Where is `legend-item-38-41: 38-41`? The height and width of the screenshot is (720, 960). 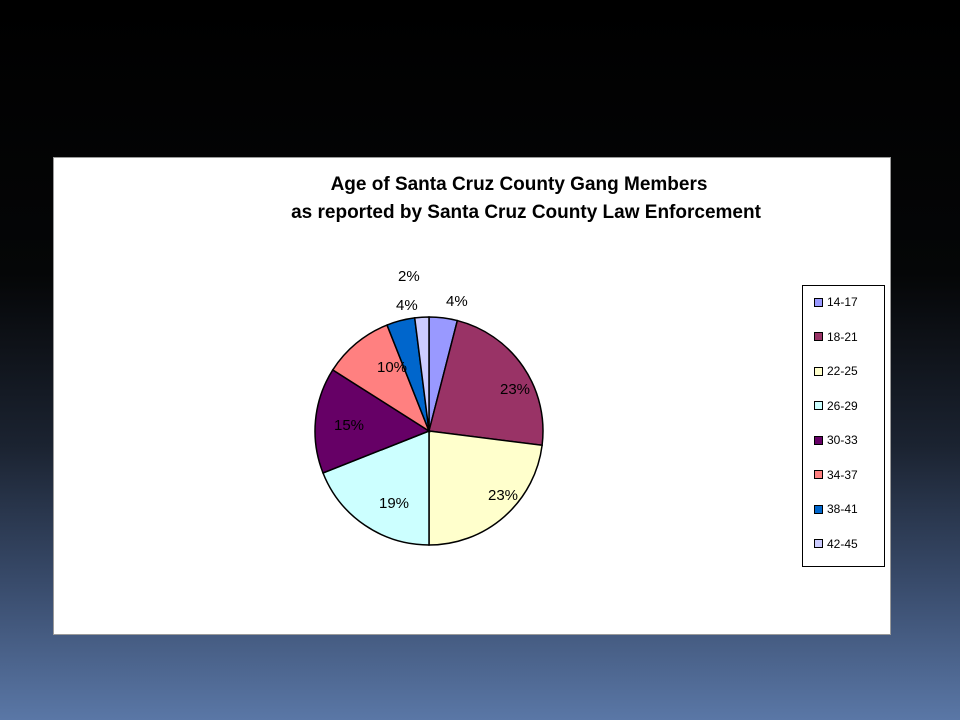
legend-item-38-41: 38-41 is located at coordinates (836, 509).